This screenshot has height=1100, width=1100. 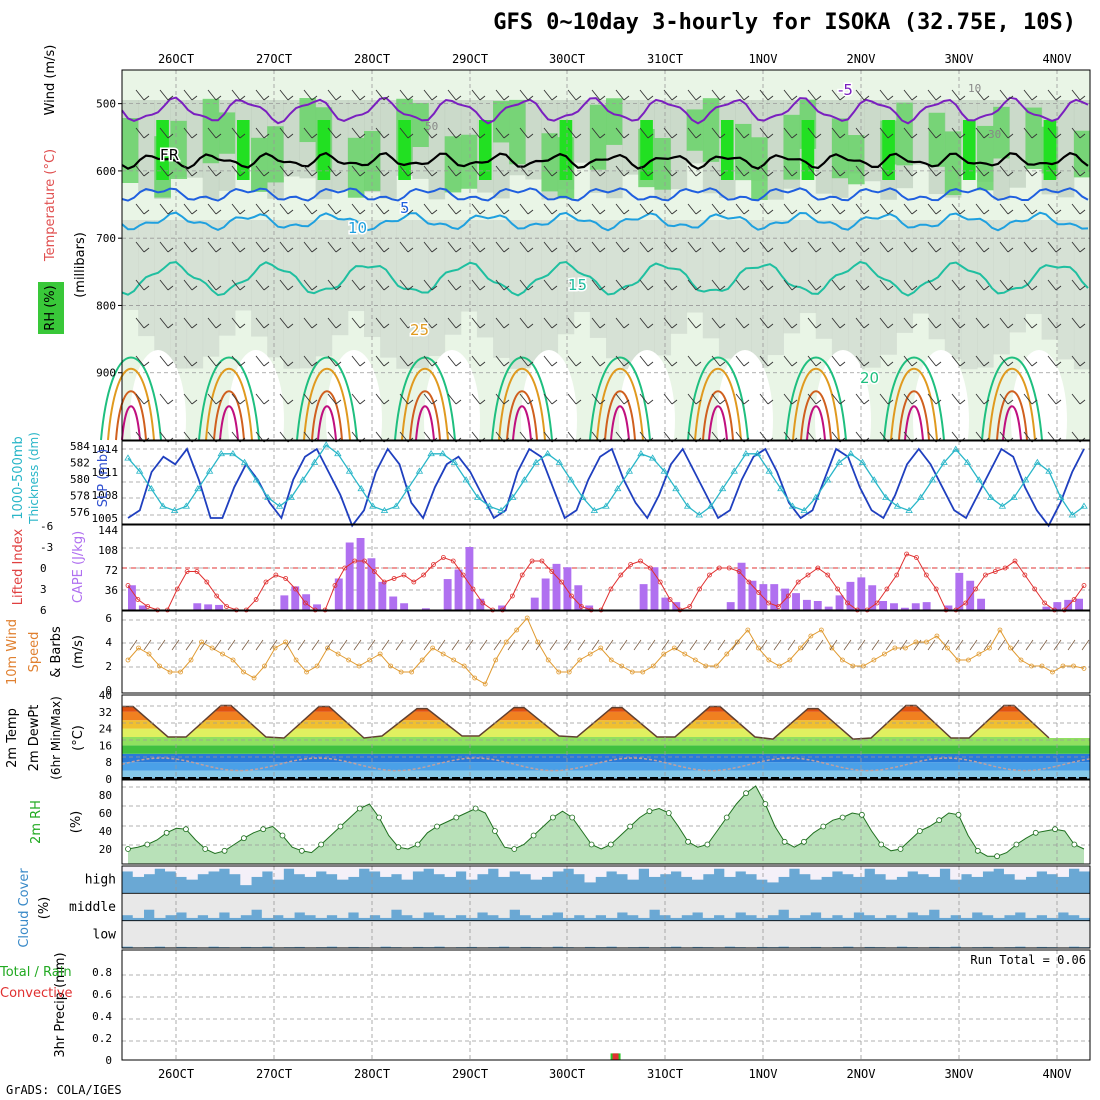 I want to click on li-tick-label: -3, so click(x=46, y=547).